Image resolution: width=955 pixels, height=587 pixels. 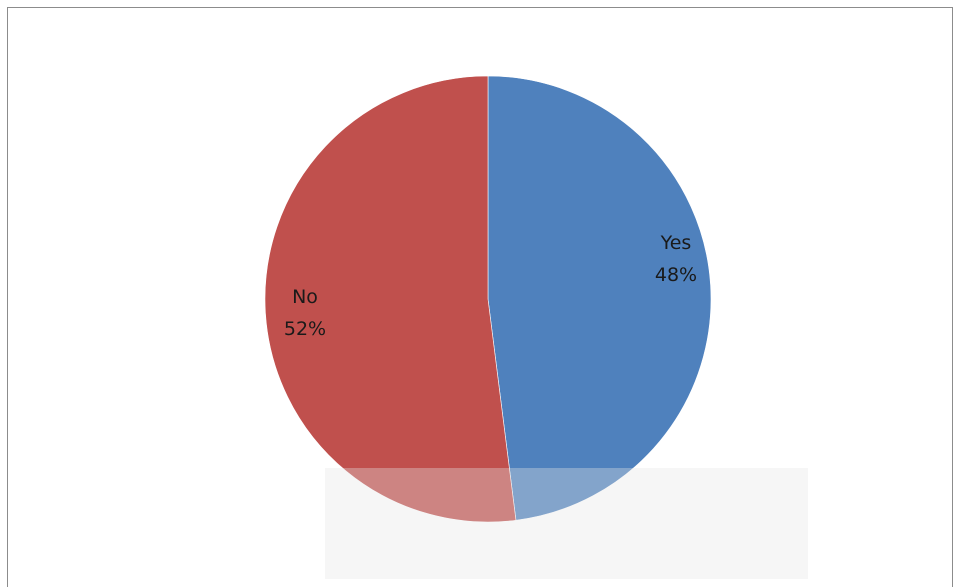 I want to click on slice-percent-no: 52%, so click(x=305, y=329).